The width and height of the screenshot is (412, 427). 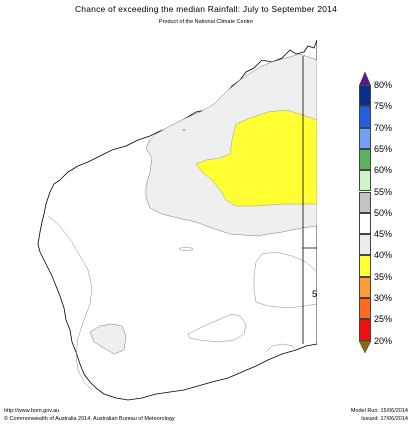 What do you see at coordinates (309, 200) in the screenshot?
I see `state-border` at bounding box center [309, 200].